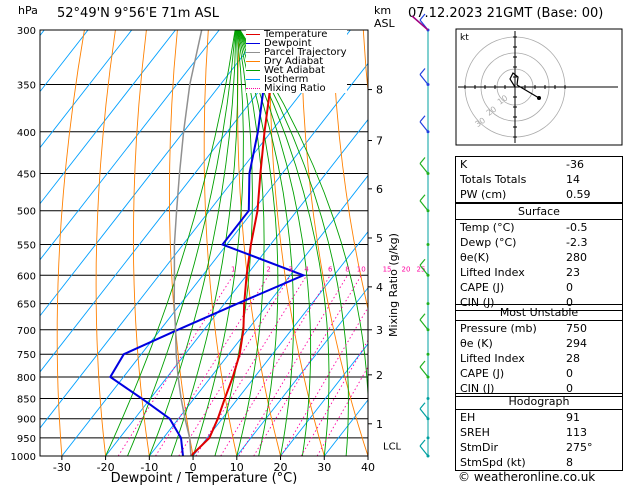 The image size is (629, 486). What do you see at coordinates (573, 358) in the screenshot?
I see `row-value: 28` at bounding box center [573, 358].